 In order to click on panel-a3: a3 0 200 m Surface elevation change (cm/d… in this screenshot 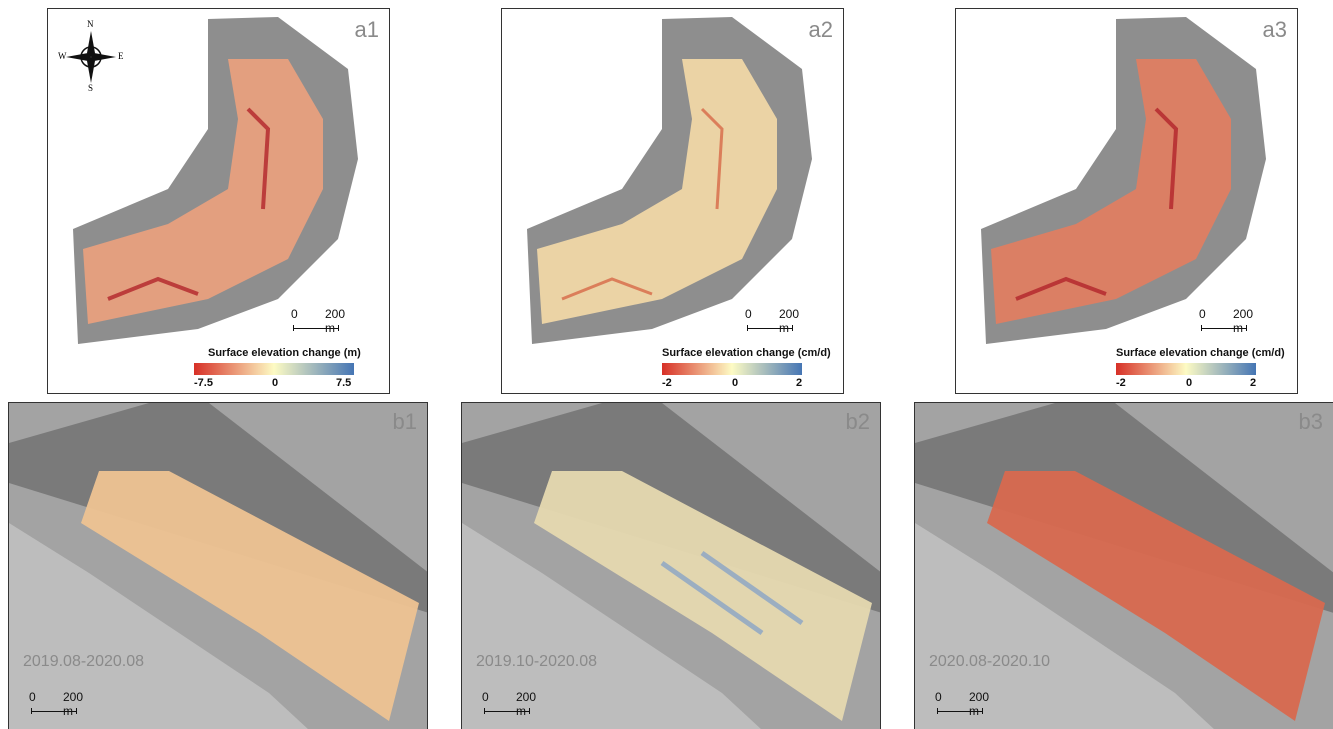, I will do `click(1126, 201)`.